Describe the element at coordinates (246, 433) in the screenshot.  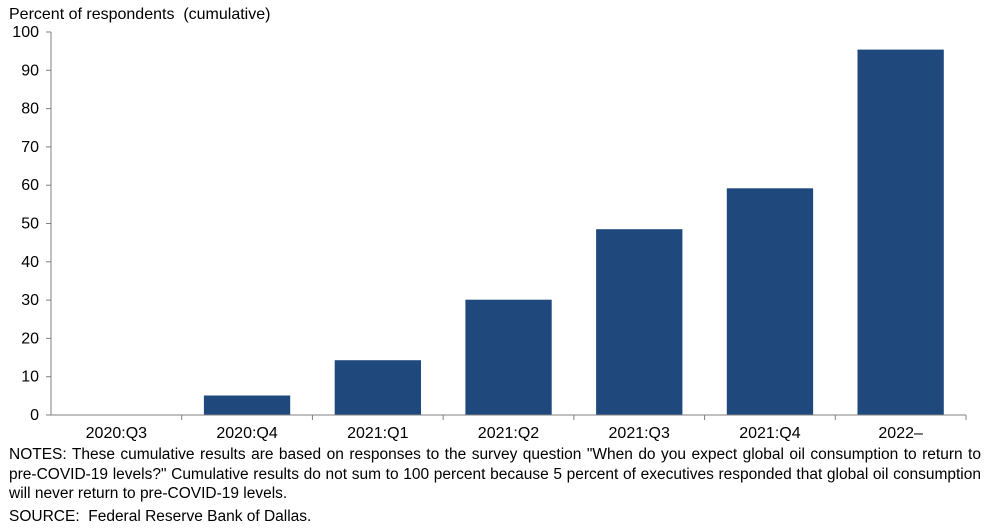
I see `x-tick-label: 2020:Q4` at that location.